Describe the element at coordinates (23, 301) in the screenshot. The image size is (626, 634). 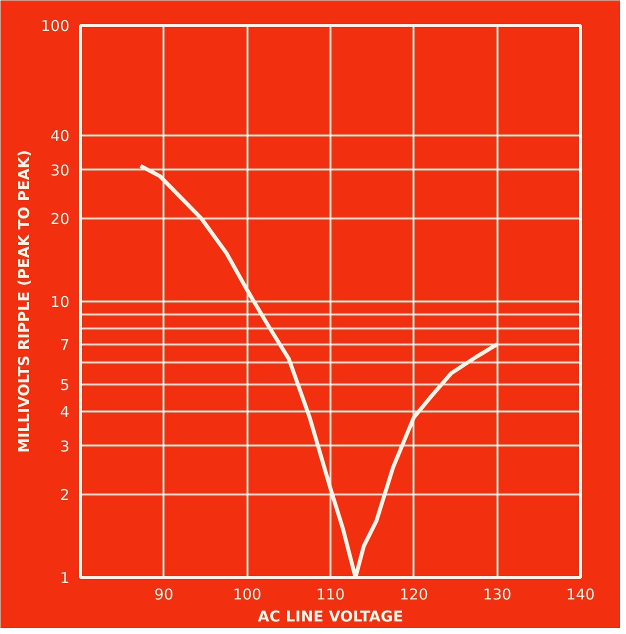
I see `y-axis-title: MILLIVOLTS RIPPLE (PEAK TO PEAK)` at that location.